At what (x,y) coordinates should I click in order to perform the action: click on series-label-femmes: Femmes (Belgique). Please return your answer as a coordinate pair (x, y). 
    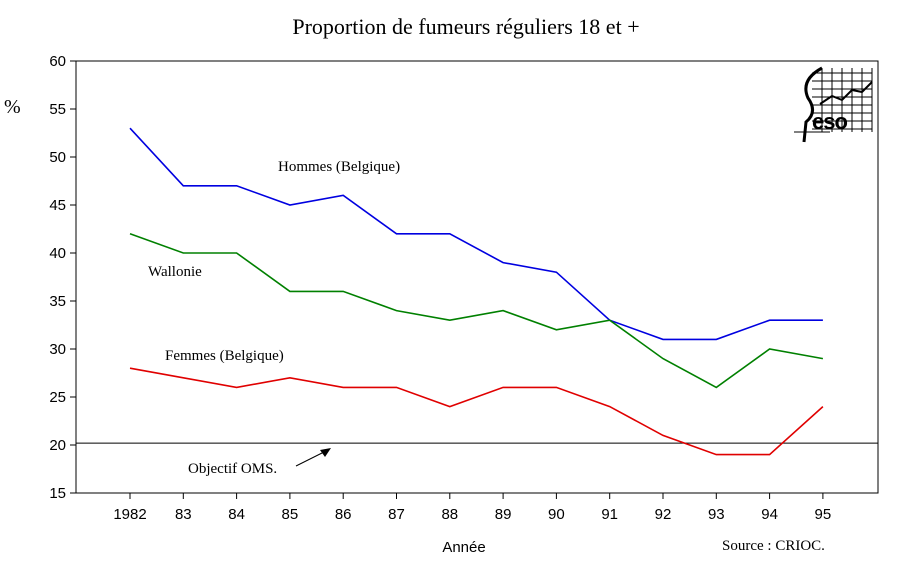
    Looking at the image, I should click on (224, 356).